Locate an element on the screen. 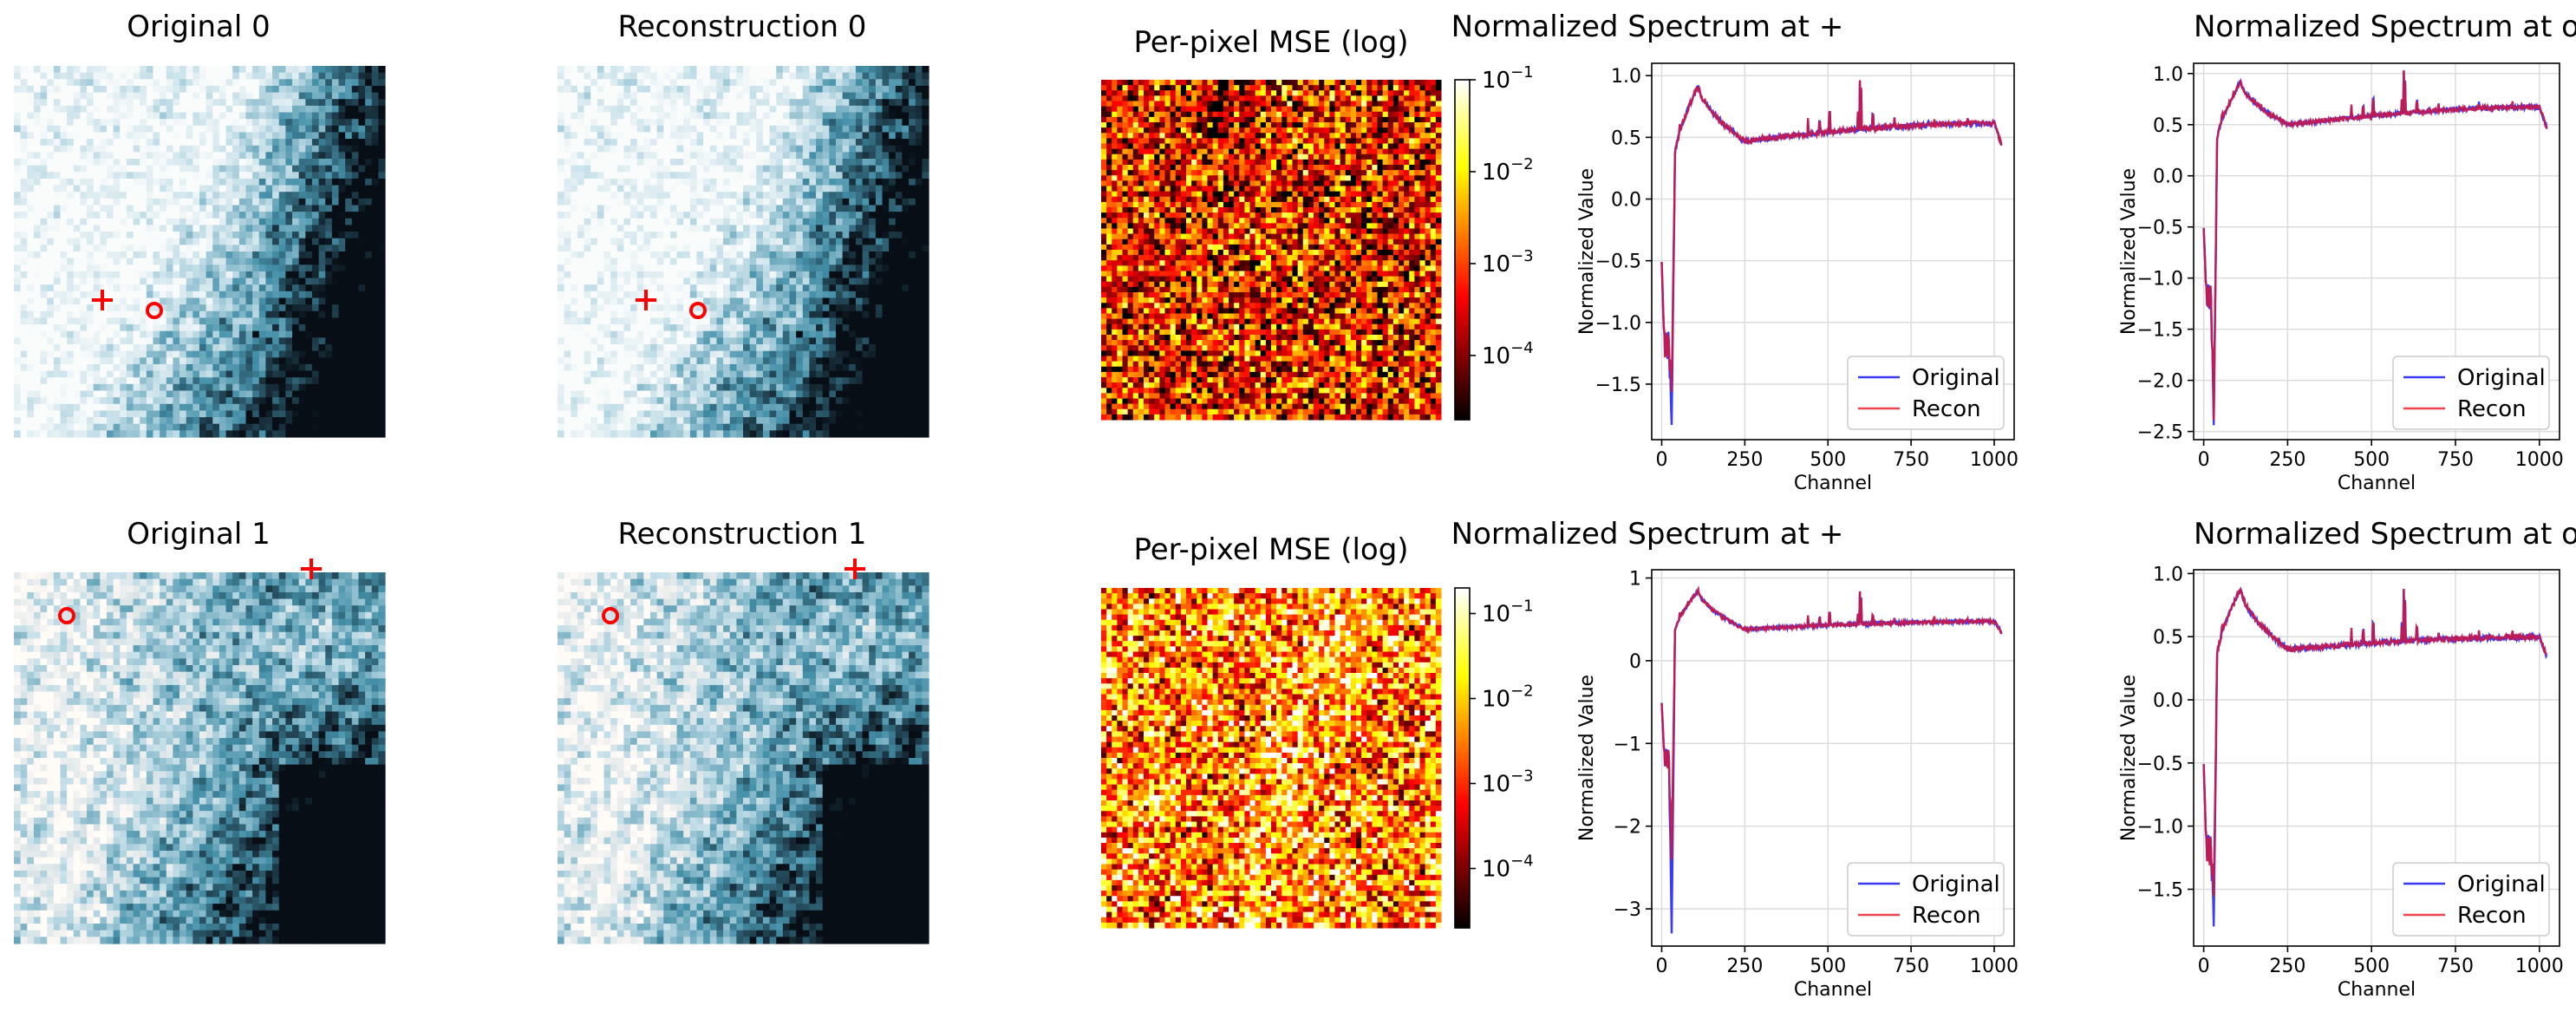 This screenshot has height=1012, width=2576. mse-title-1: Per-pixel MSE (log) is located at coordinates (1271, 549).